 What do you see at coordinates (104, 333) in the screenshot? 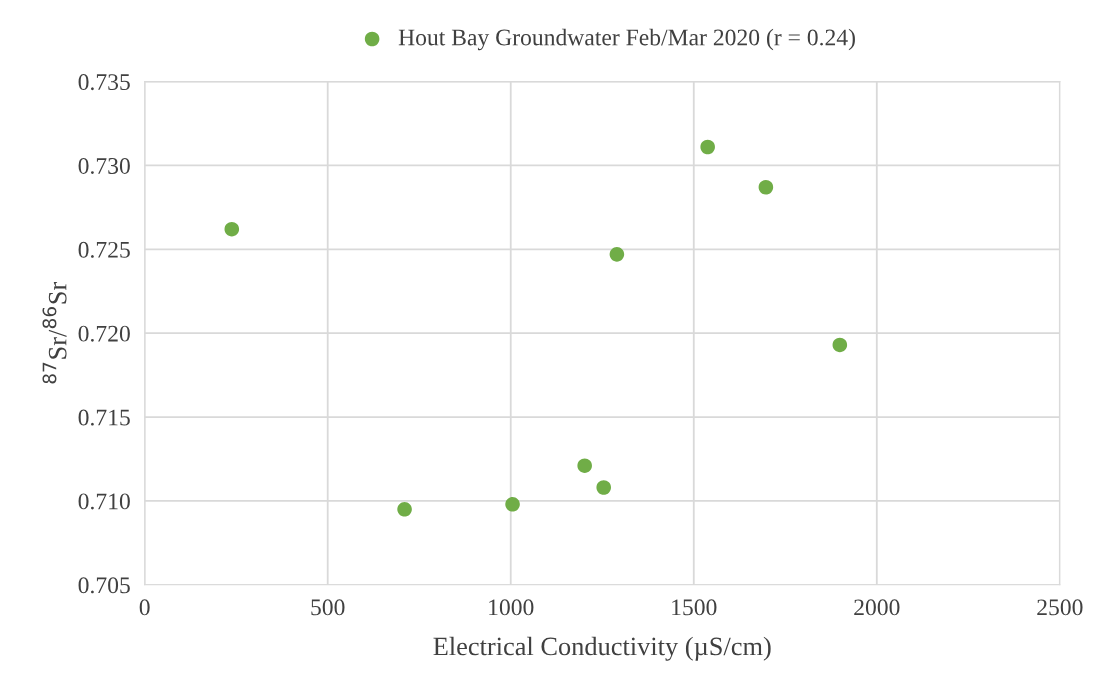
I see `y-tick-label: 0.720` at bounding box center [104, 333].